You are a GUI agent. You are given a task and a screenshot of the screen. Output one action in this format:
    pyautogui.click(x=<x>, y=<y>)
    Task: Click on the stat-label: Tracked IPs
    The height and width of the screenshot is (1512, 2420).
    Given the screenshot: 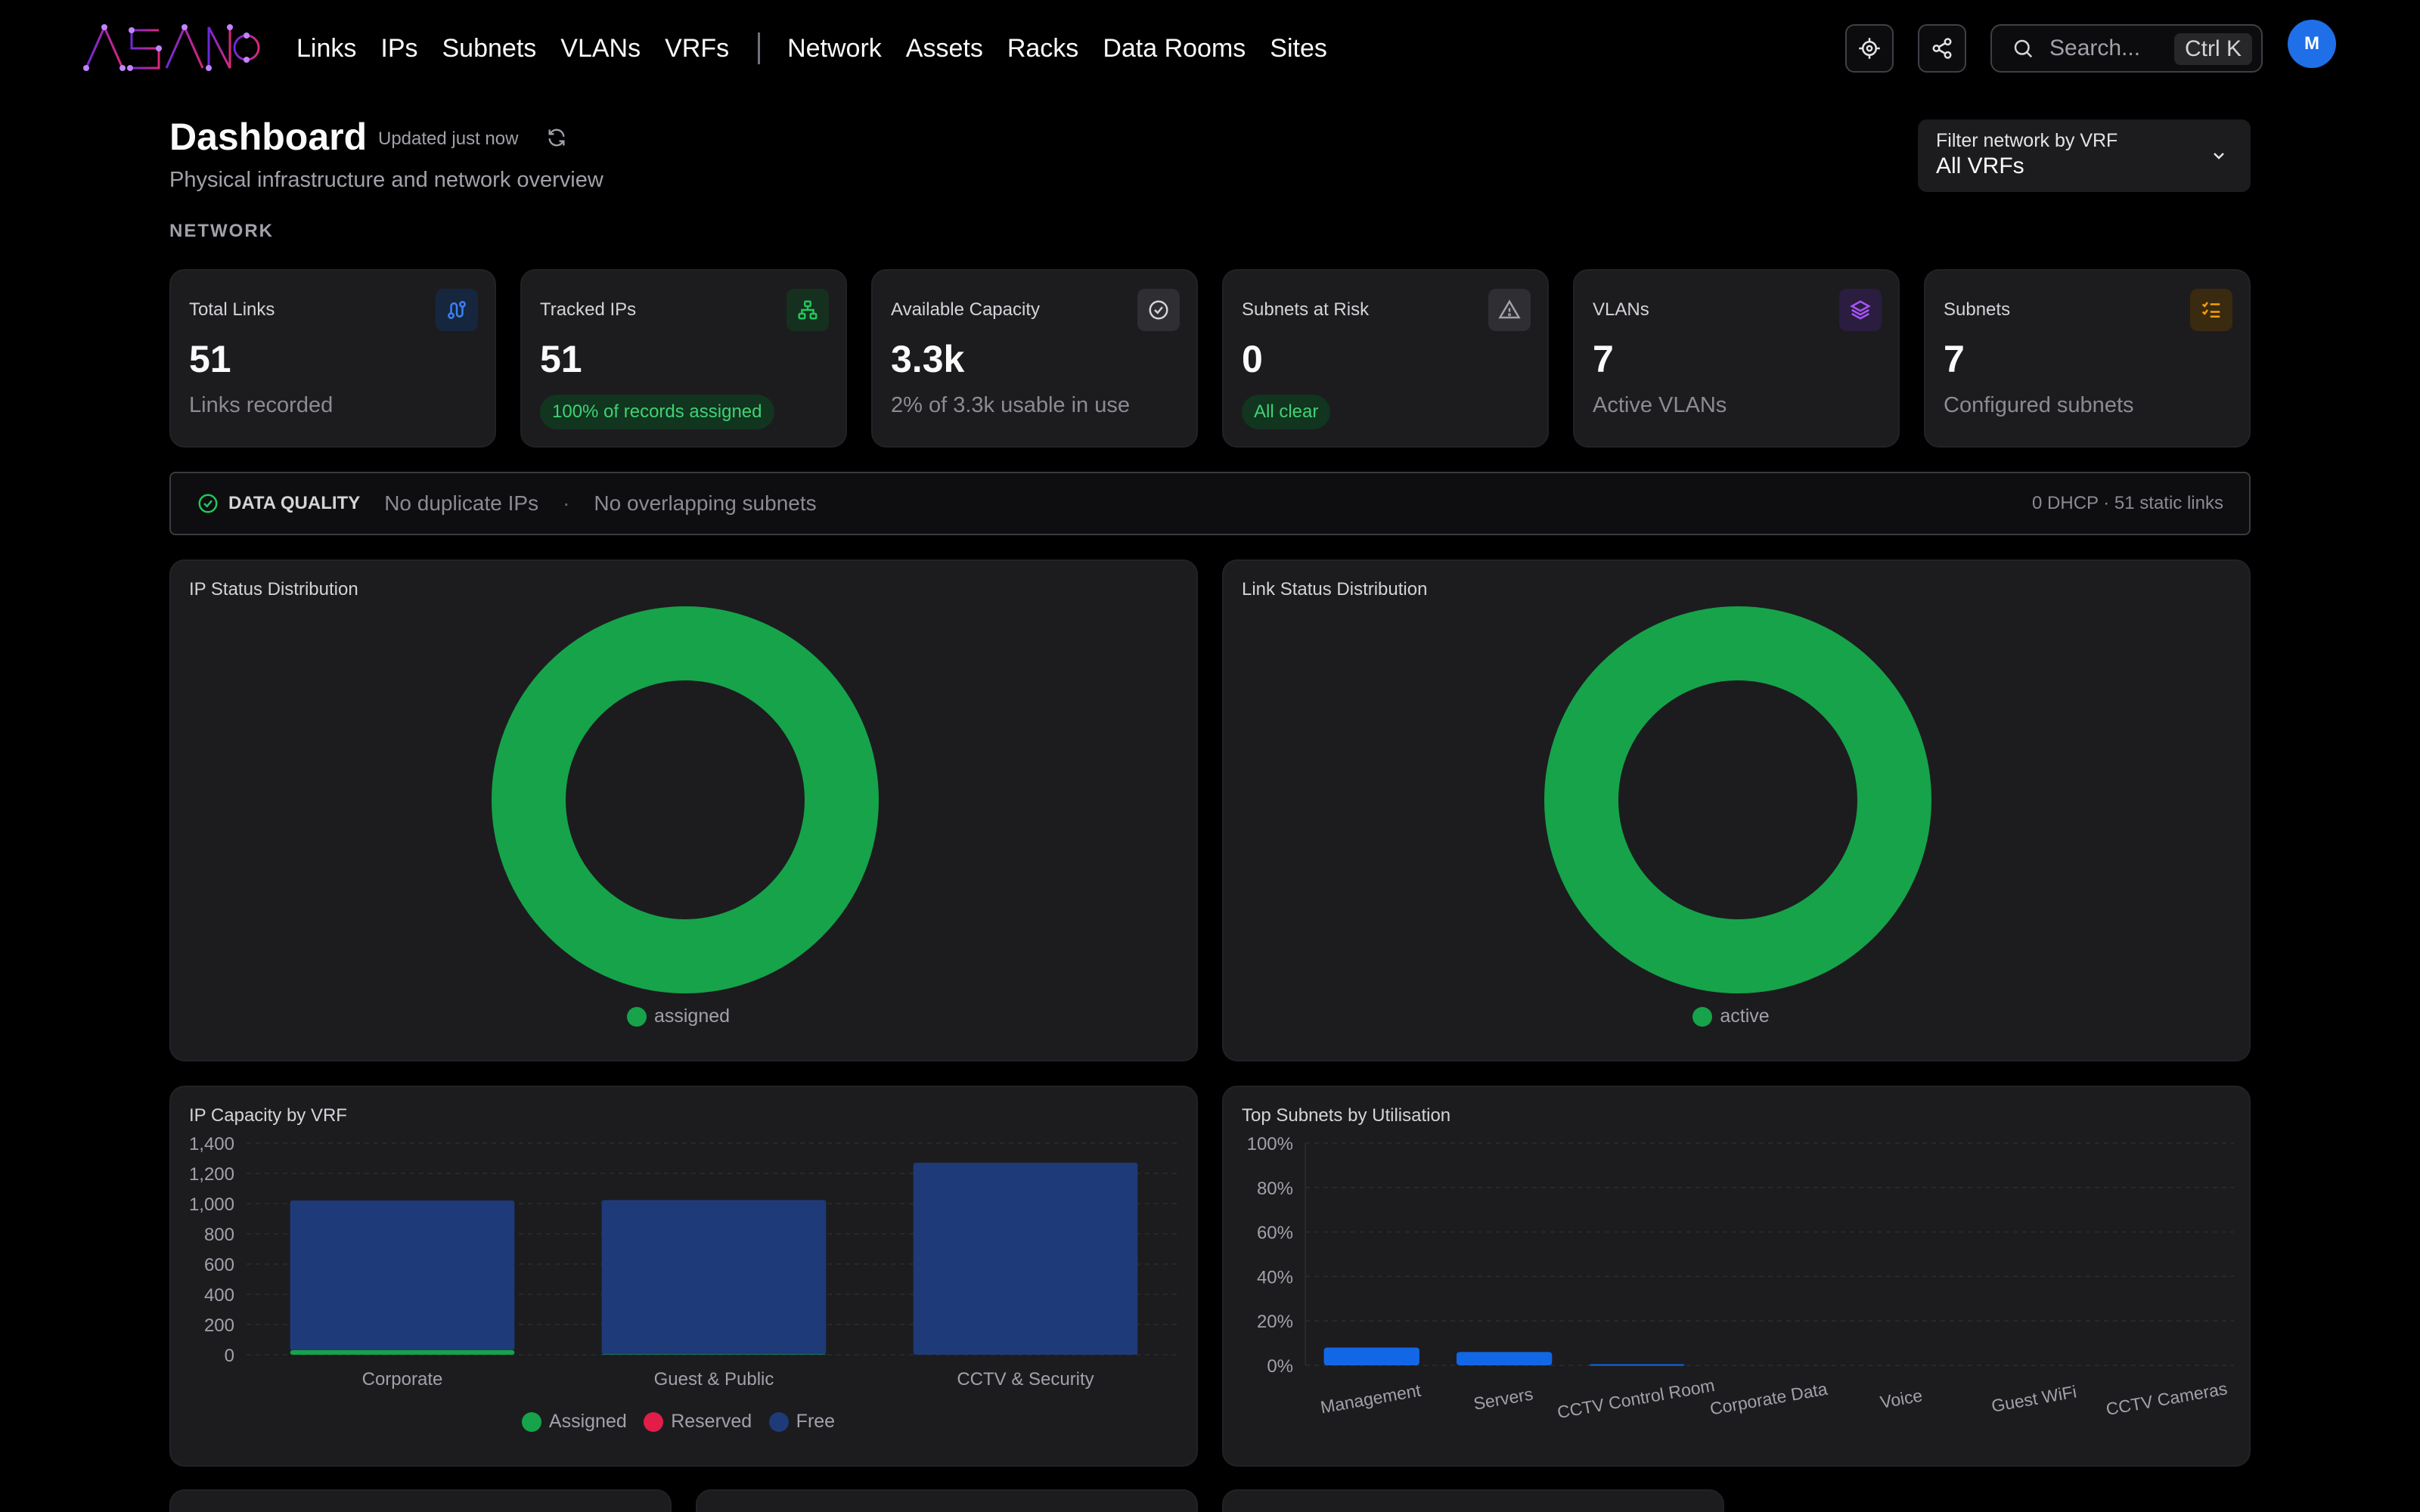 What is the action you would take?
    pyautogui.click(x=588, y=309)
    